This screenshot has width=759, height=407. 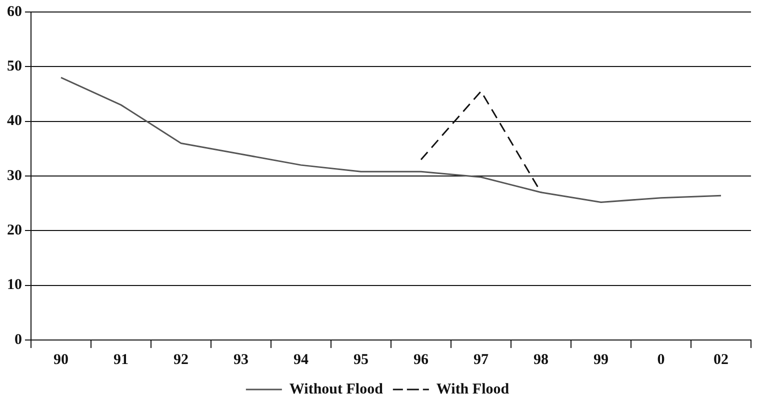 What do you see at coordinates (601, 360) in the screenshot?
I see `x-tick-label: 99` at bounding box center [601, 360].